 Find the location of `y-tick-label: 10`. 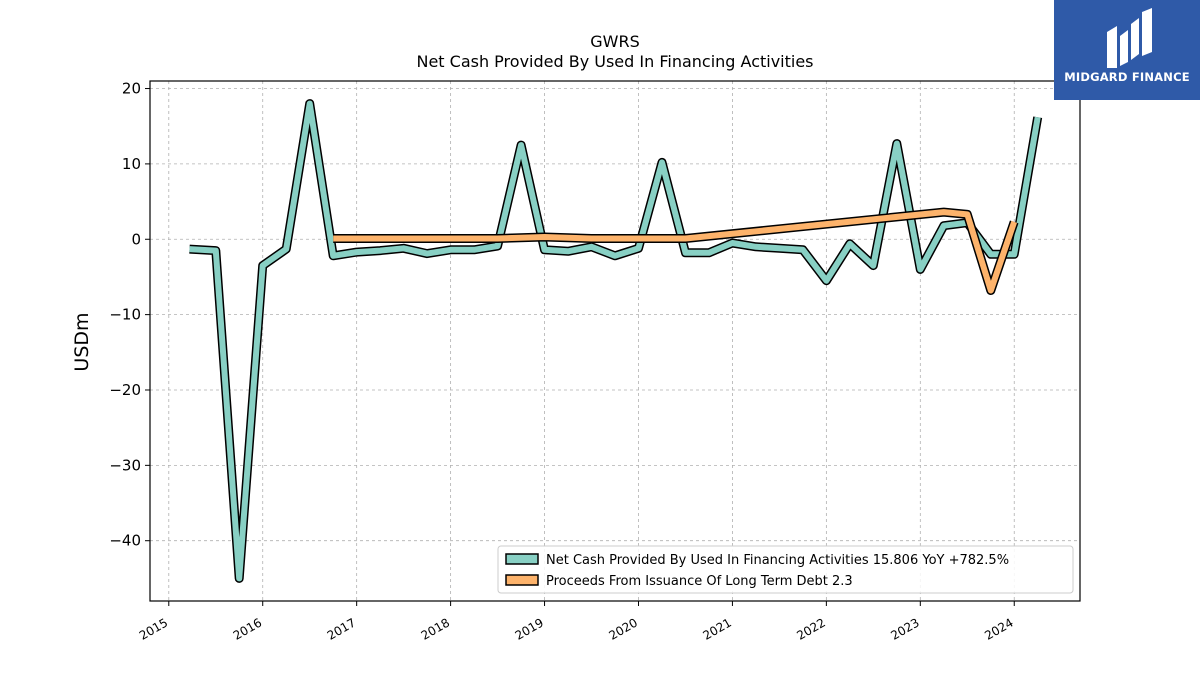

y-tick-label: 10 is located at coordinates (131, 164).